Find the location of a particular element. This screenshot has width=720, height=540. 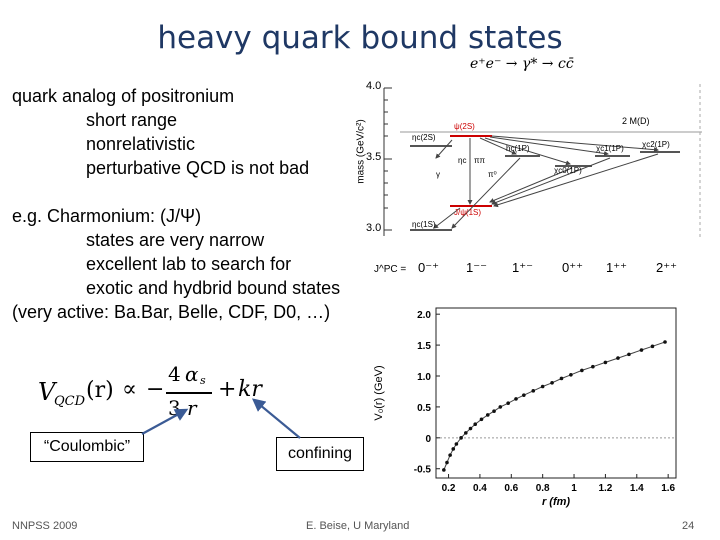

example-lead: e.g. Charmonium: (J/Ψ) is located at coordinates (107, 216).